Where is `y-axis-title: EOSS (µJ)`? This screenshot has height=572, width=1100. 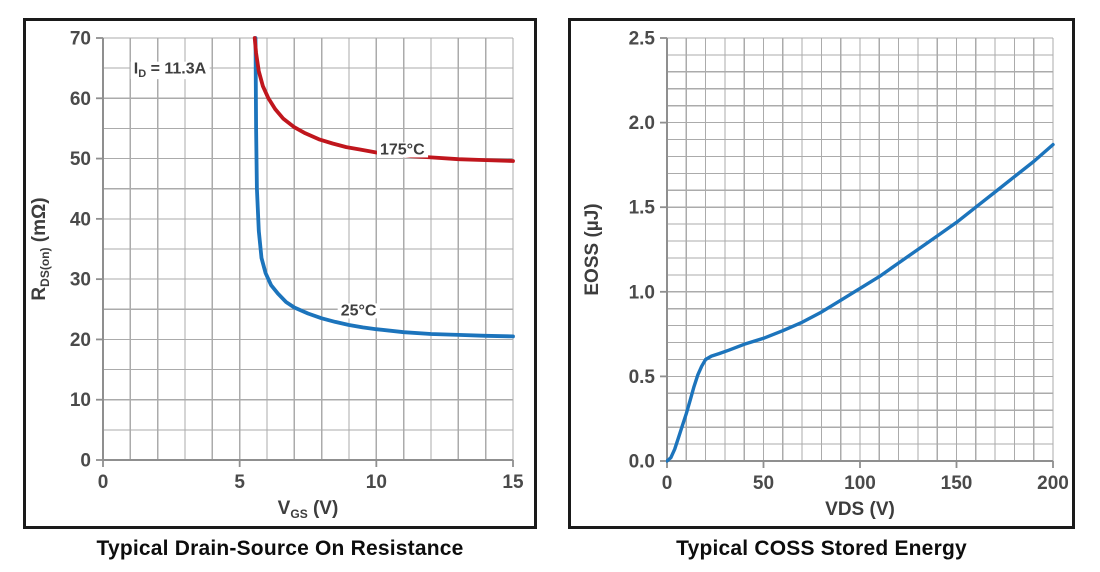
y-axis-title: EOSS (µJ) is located at coordinates (592, 249).